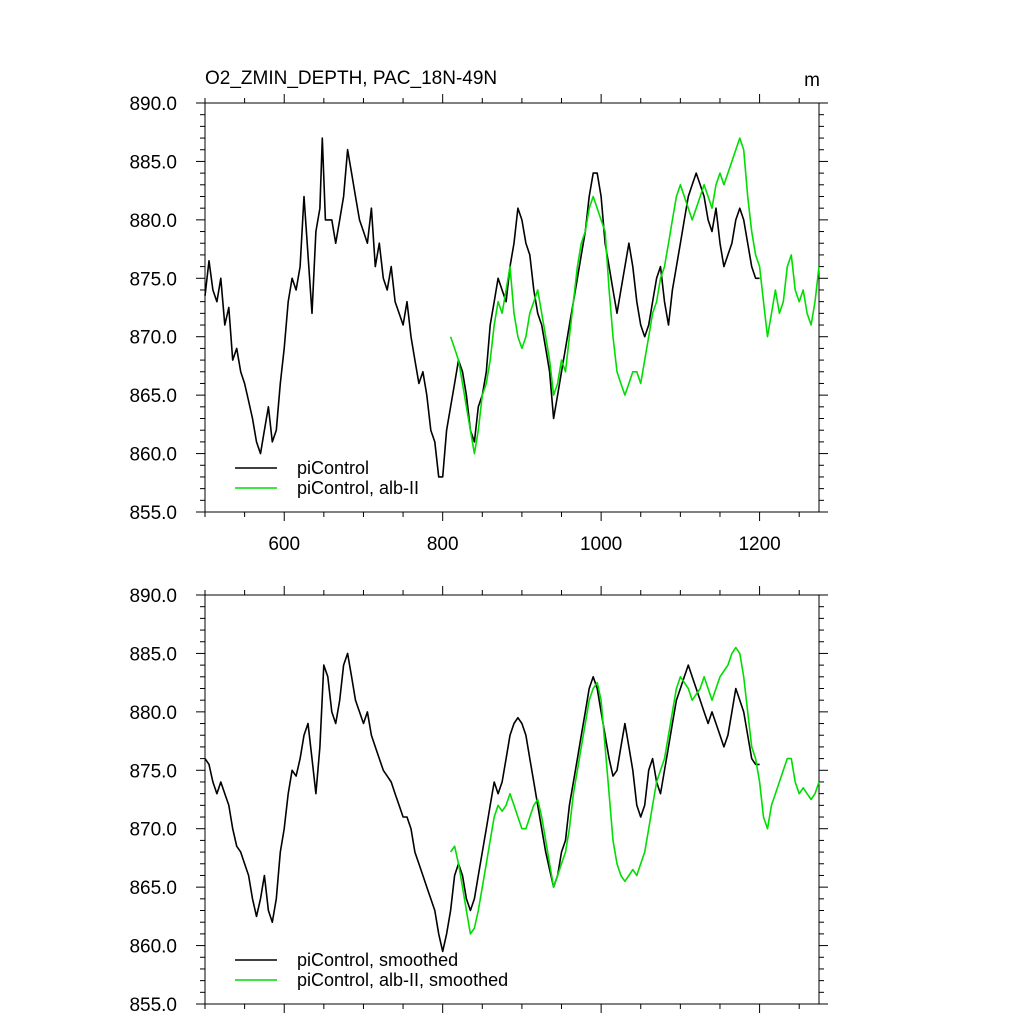 The image size is (1024, 1024). Describe the element at coordinates (351, 78) in the screenshot. I see `chart-title: O2_ZMIN_DEPTH, PAC_18N-49N` at that location.